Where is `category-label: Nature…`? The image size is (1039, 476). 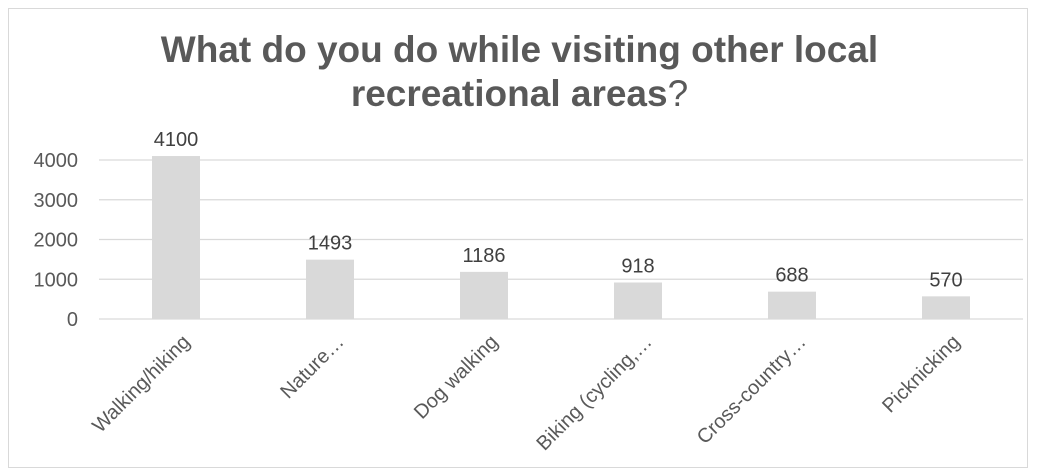
category-label: Nature… is located at coordinates (312, 367).